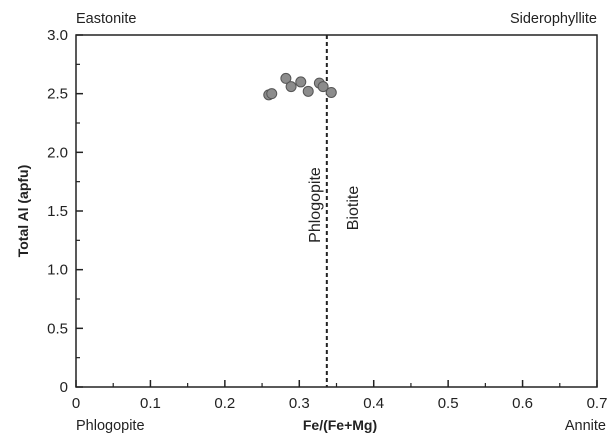 The width and height of the screenshot is (614, 436). I want to click on y-axis-title: Total Al (apfu), so click(23, 211).